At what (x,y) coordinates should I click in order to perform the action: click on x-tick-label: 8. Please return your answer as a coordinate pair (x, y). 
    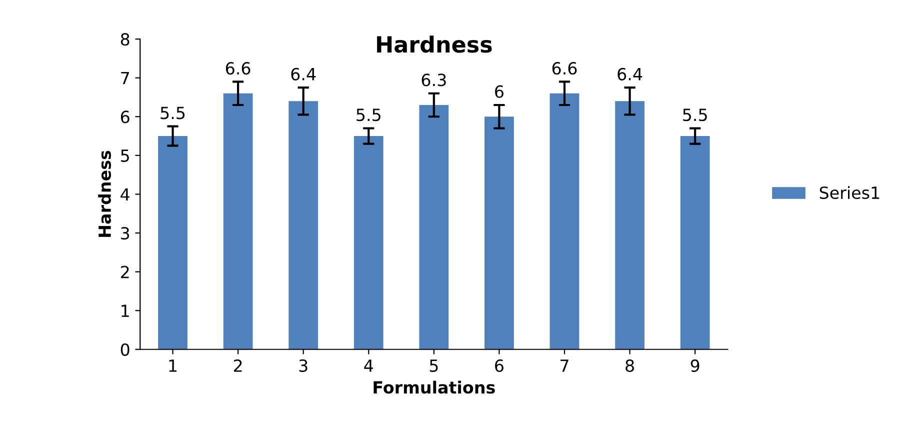
    Looking at the image, I should click on (630, 365).